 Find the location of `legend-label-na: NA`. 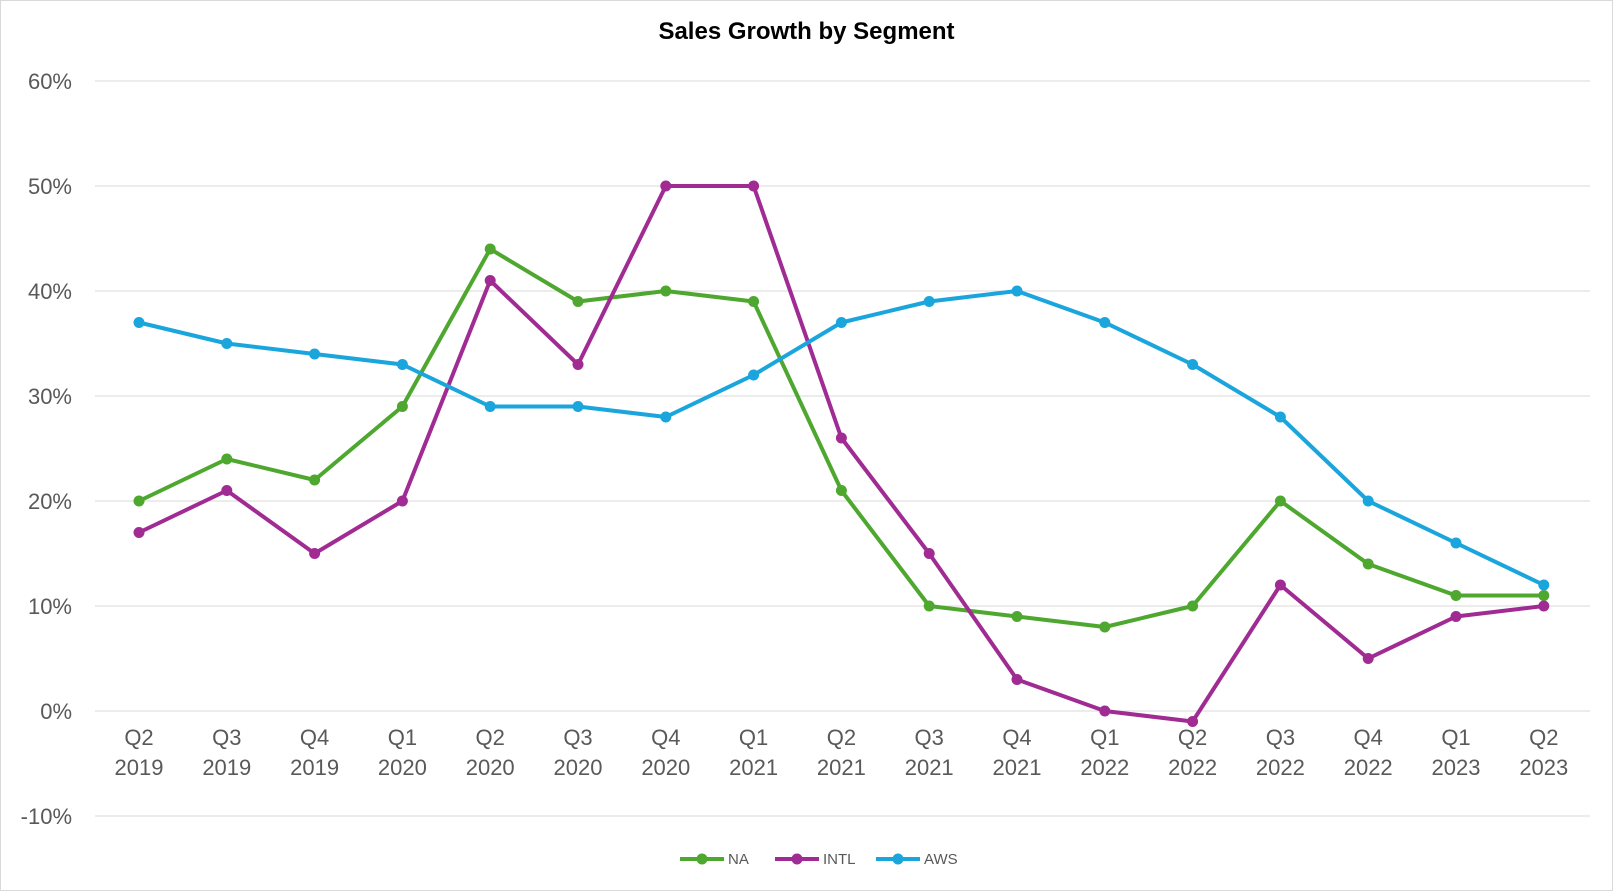

legend-label-na: NA is located at coordinates (738, 859).